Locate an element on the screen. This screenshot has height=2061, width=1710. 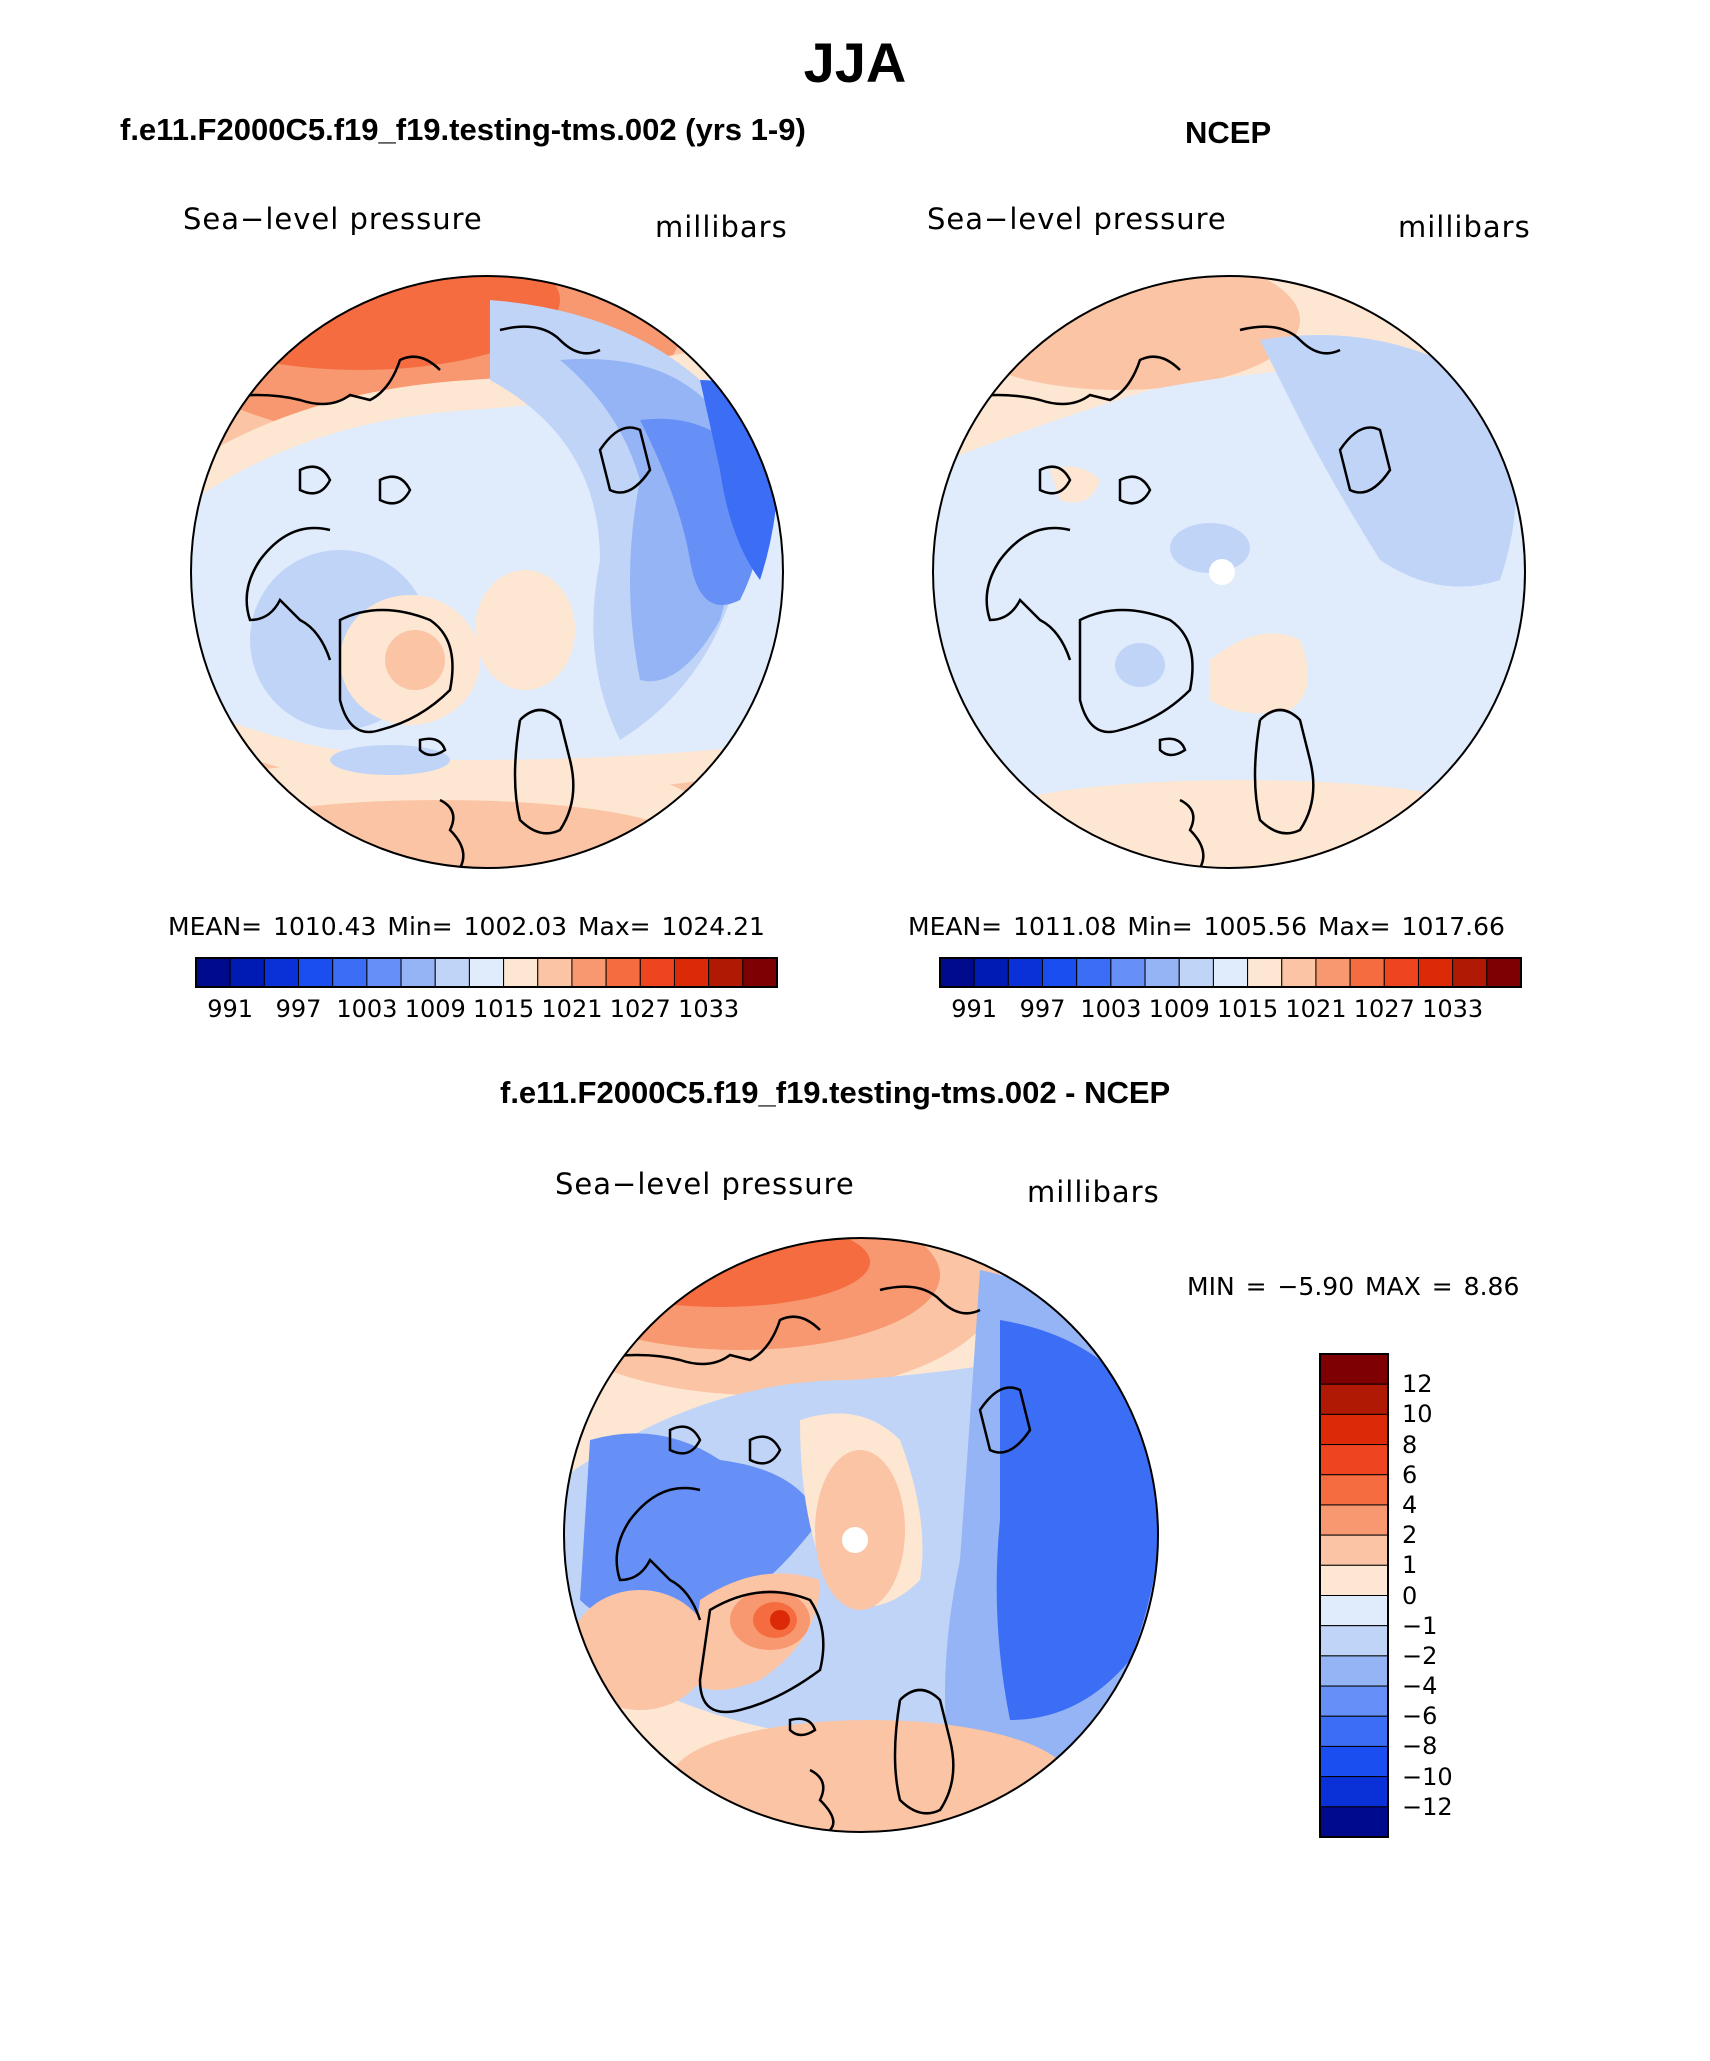
map-model-slp is located at coordinates (487, 572).